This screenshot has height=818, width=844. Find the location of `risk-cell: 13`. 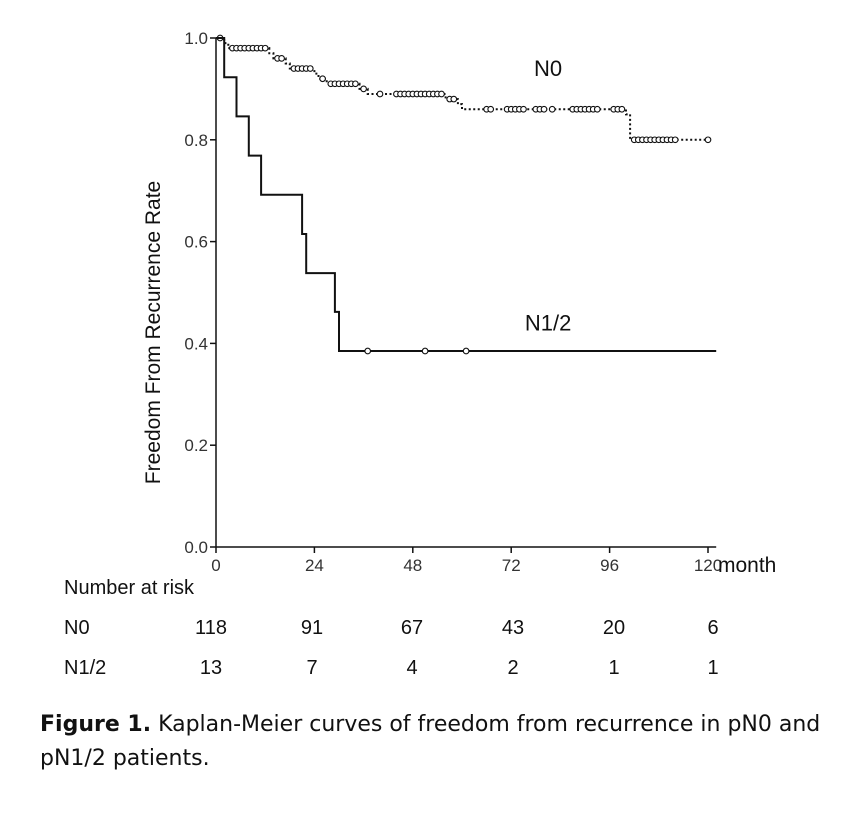

risk-cell: 13 is located at coordinates (211, 668).